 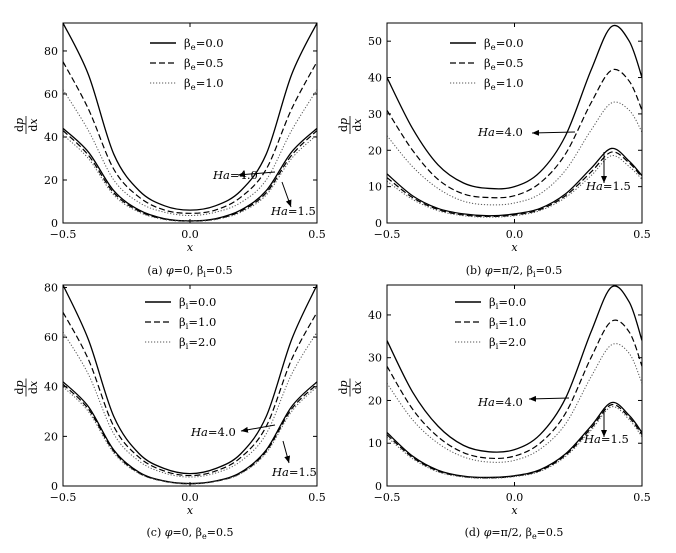 I want to click on caption-label: (d), so click(x=474, y=532).